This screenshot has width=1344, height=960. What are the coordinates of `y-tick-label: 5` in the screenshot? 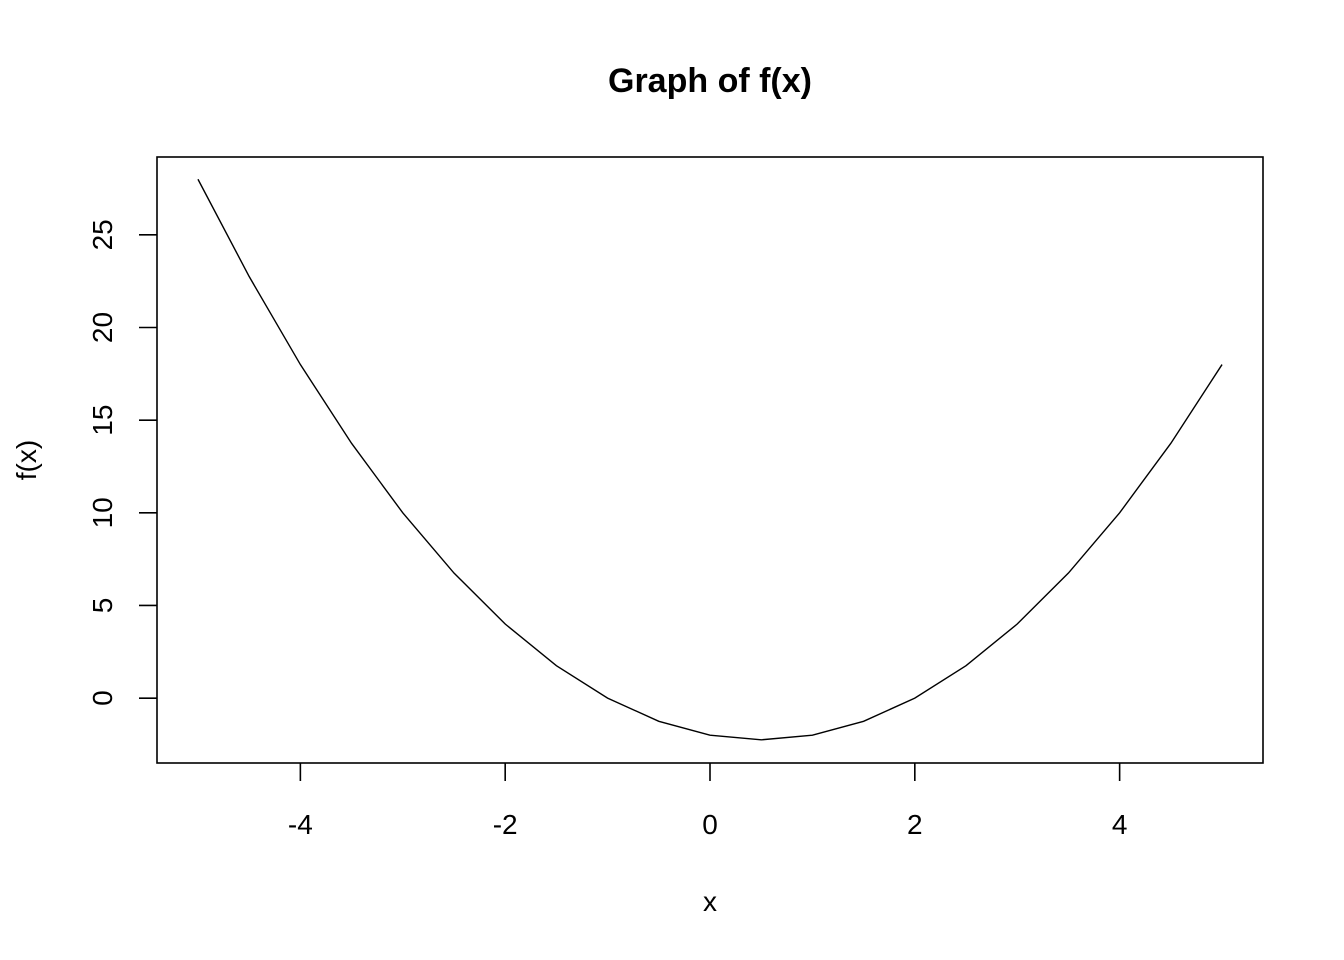 It's located at (102, 606).